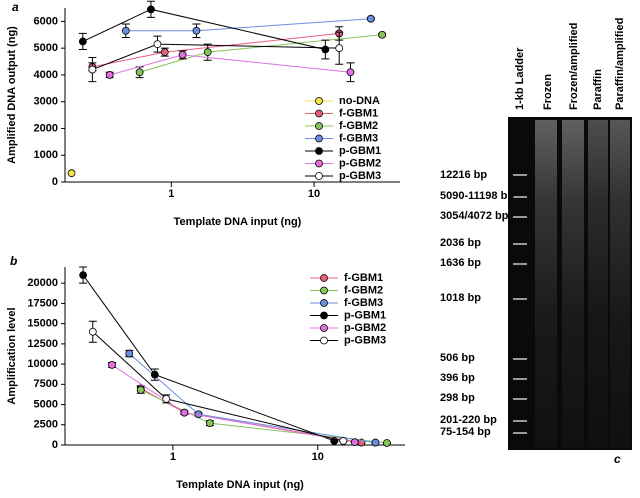 The image size is (640, 498). I want to click on x-tick-label: 10, so click(318, 457).